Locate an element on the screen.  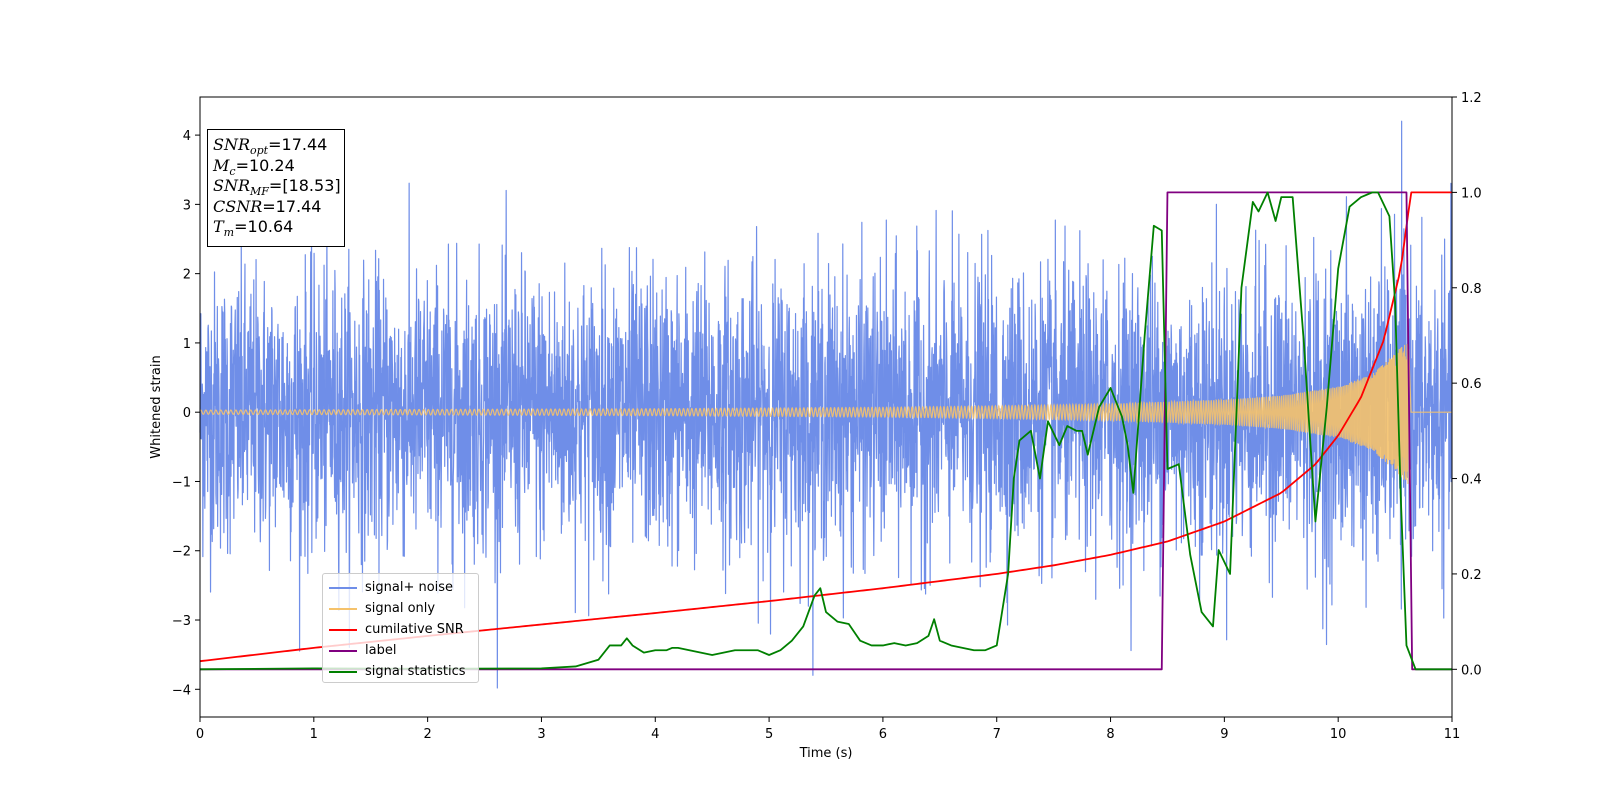
mc-row: Mc=10.24 is located at coordinates (254, 166).